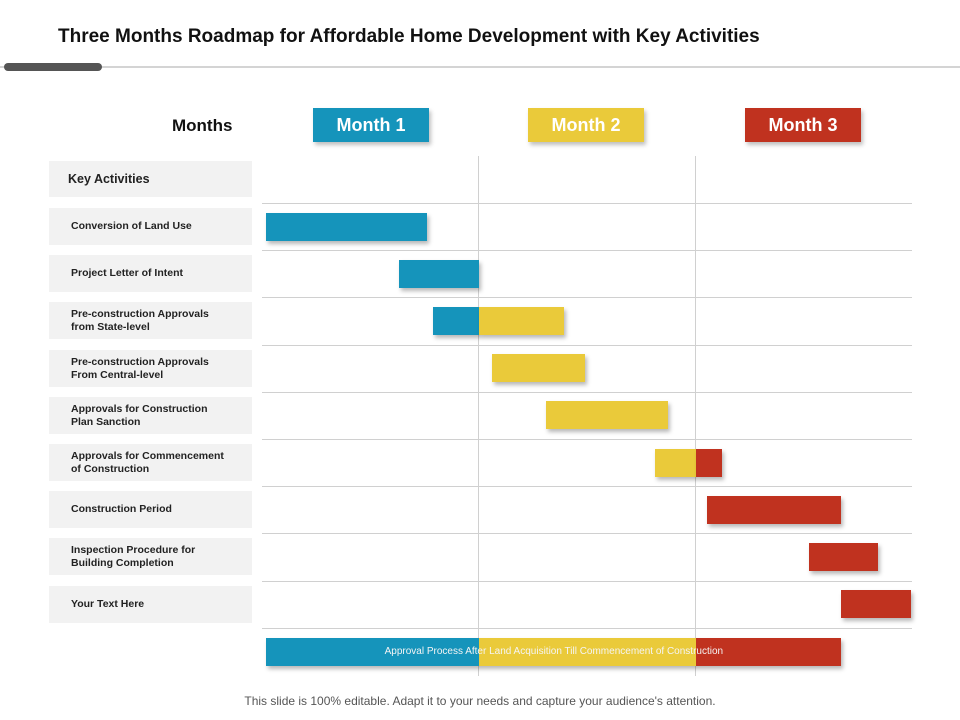 Image resolution: width=960 pixels, height=720 pixels. I want to click on title-underline-accent, so click(53, 67).